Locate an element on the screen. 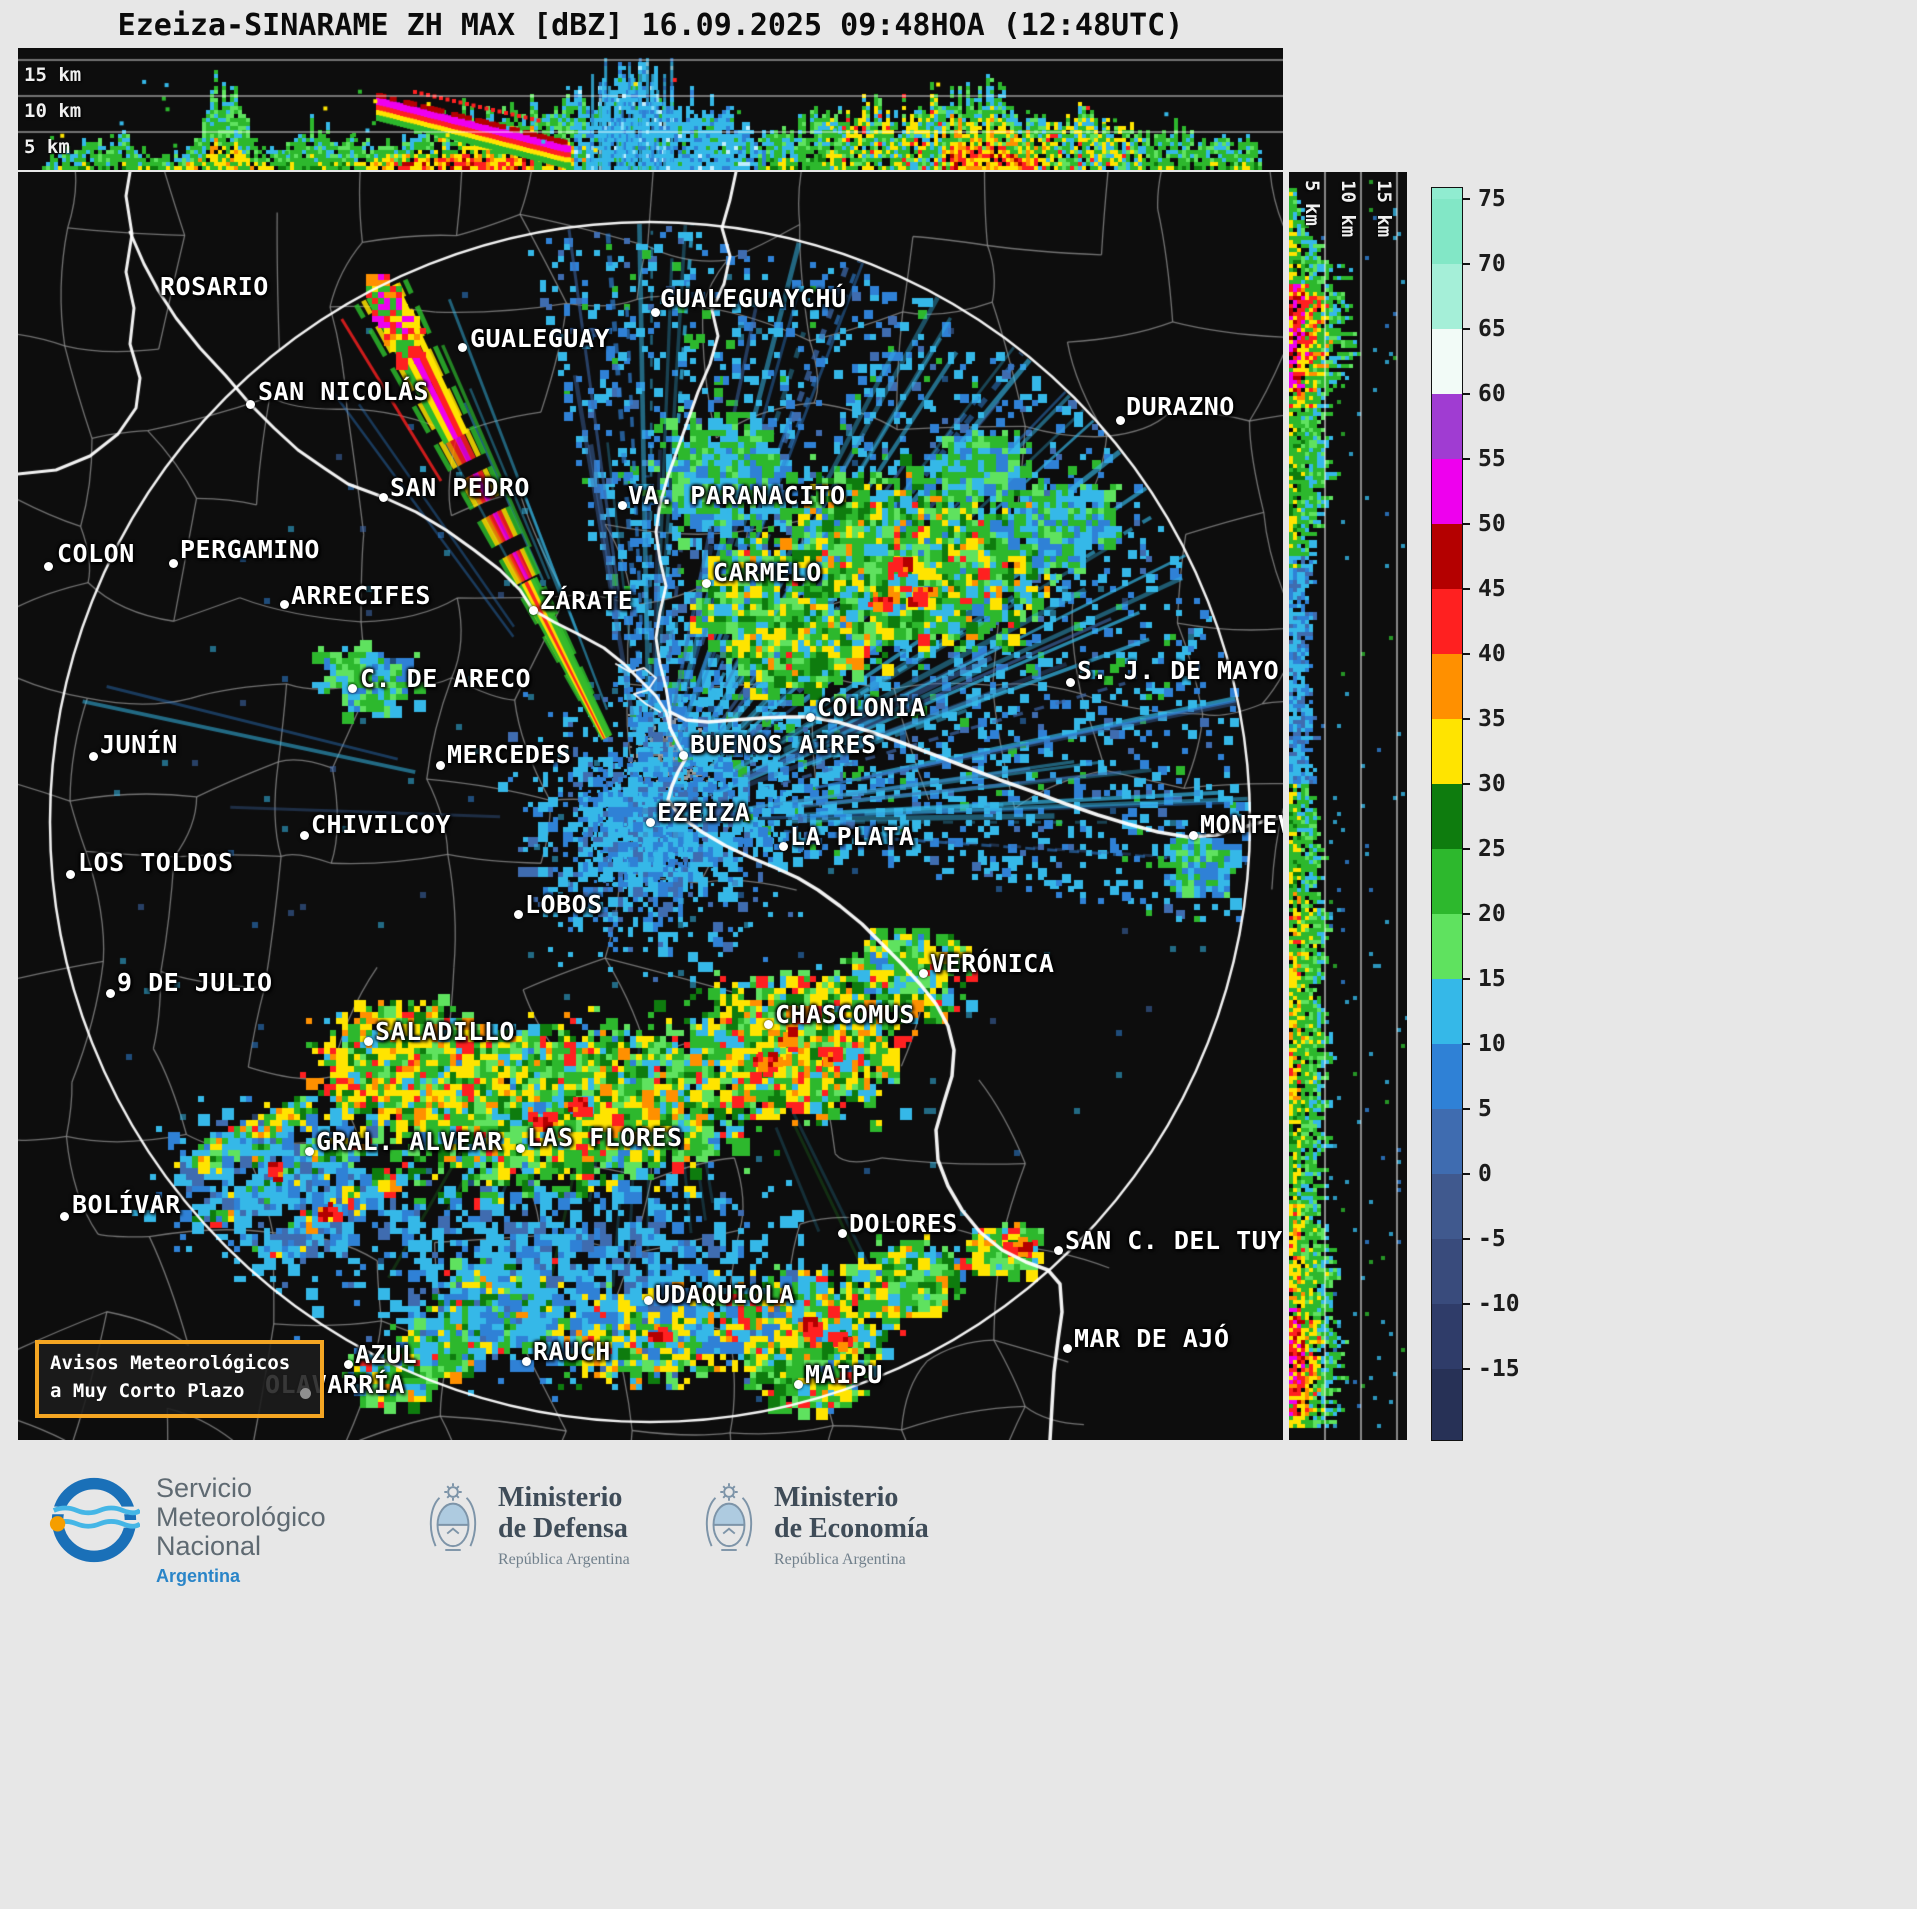 The image size is (1917, 1909). colorbar-tick-label: 0 is located at coordinates (1485, 1174).